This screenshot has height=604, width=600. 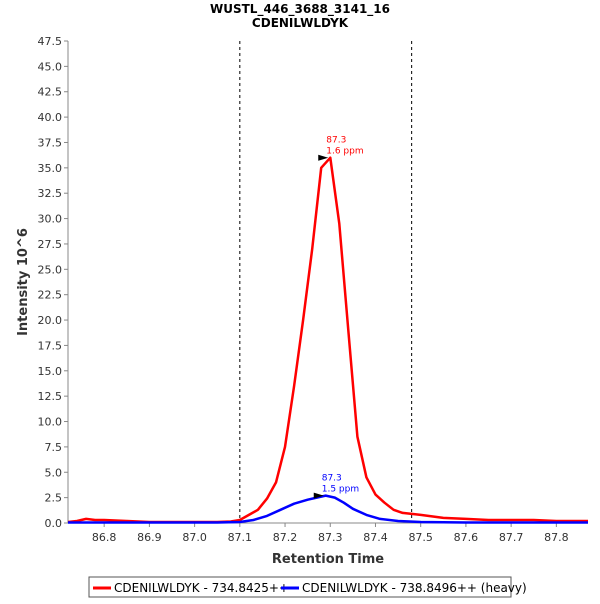 What do you see at coordinates (194, 537) in the screenshot?
I see `x-tick-label-2: 87.0` at bounding box center [194, 537].